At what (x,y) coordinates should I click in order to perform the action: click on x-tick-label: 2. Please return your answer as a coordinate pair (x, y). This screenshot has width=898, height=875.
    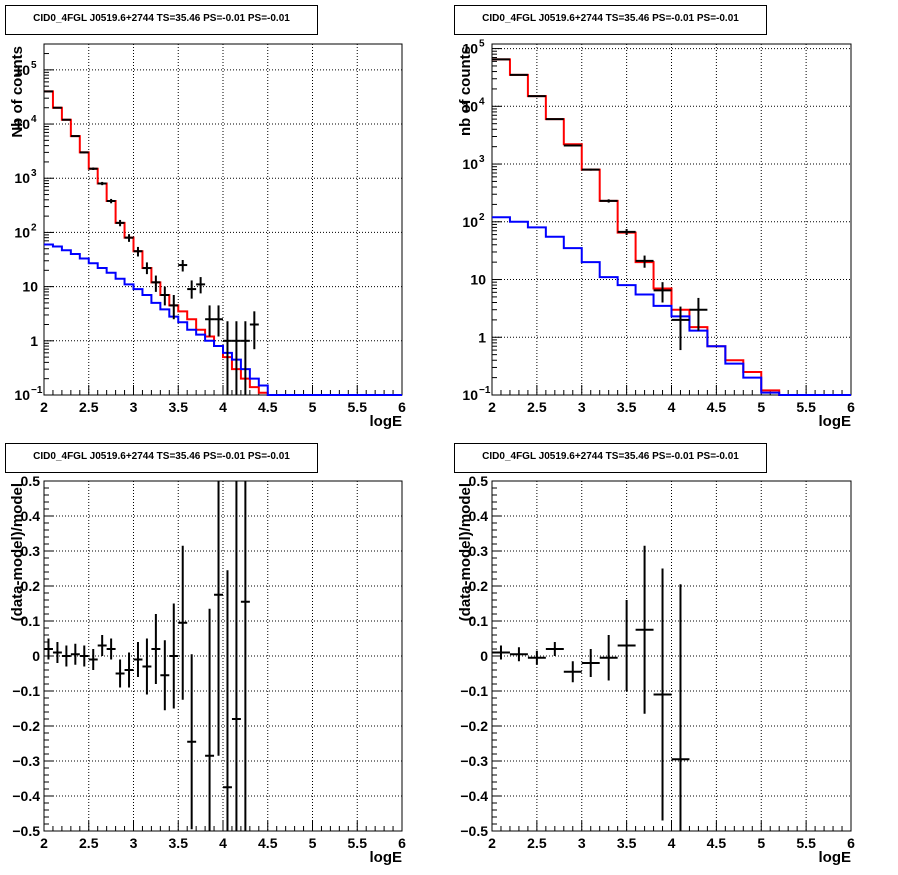
    Looking at the image, I should click on (492, 407).